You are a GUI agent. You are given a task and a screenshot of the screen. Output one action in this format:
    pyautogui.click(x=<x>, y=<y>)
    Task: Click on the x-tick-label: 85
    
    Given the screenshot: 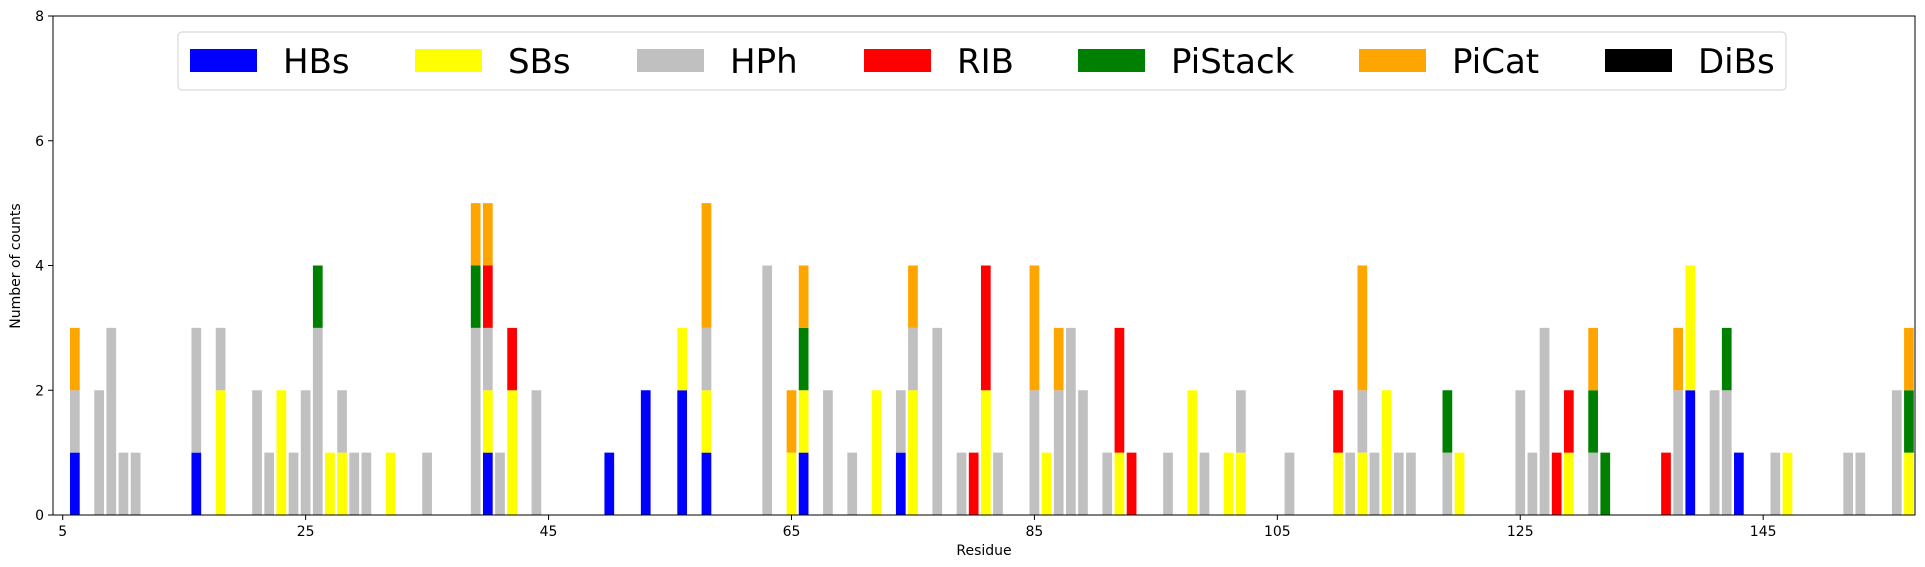 What is the action you would take?
    pyautogui.click(x=1034, y=532)
    